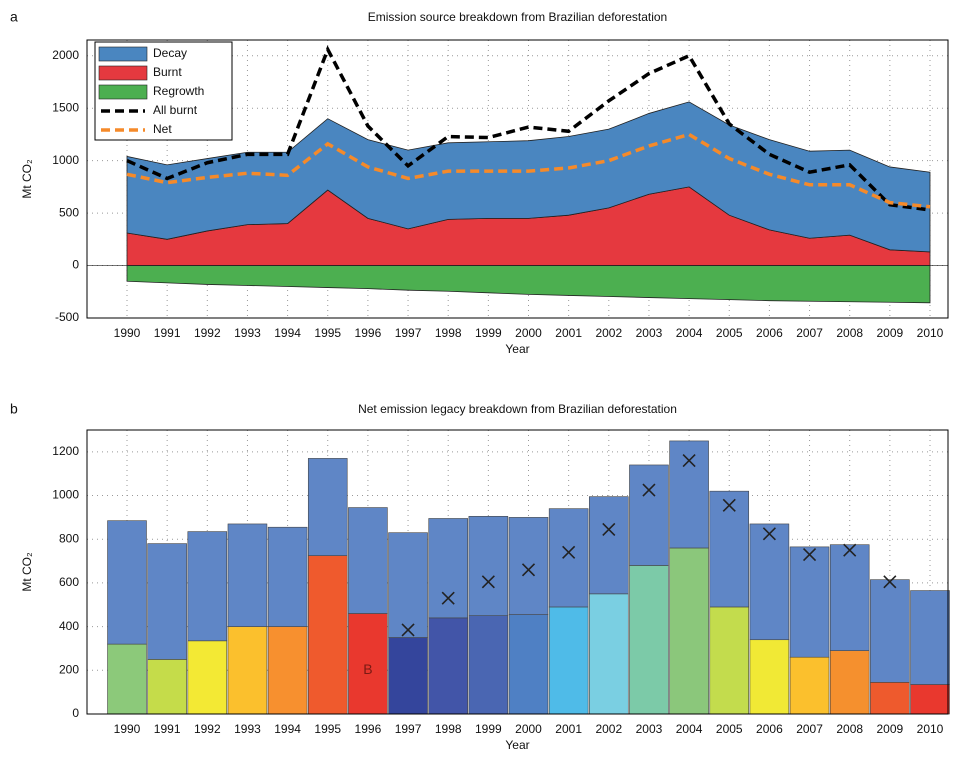 Image resolution: width=964 pixels, height=758 pixels. I want to click on y-tick-label: 400, so click(69, 626).